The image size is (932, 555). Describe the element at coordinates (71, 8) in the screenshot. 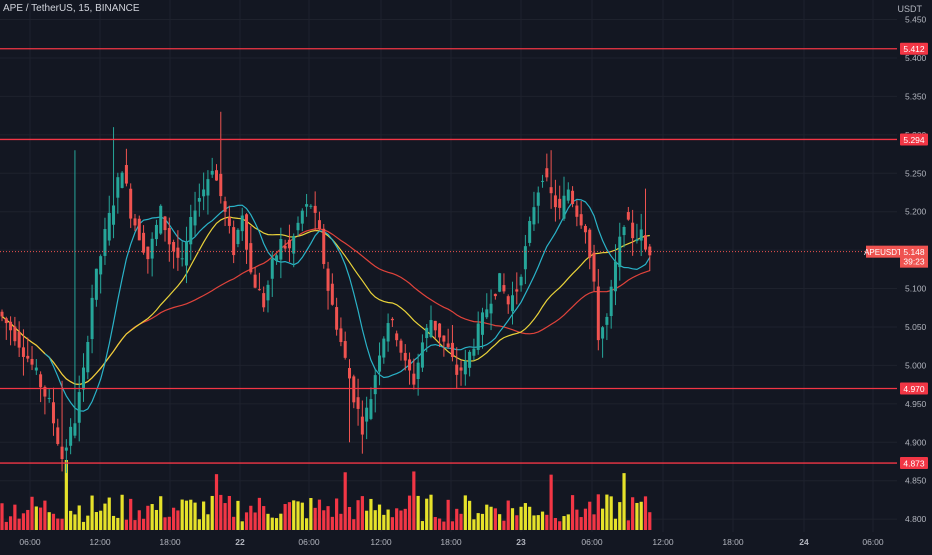

I see `chart-title: APE / TetherUS, 15, BINANCE` at that location.